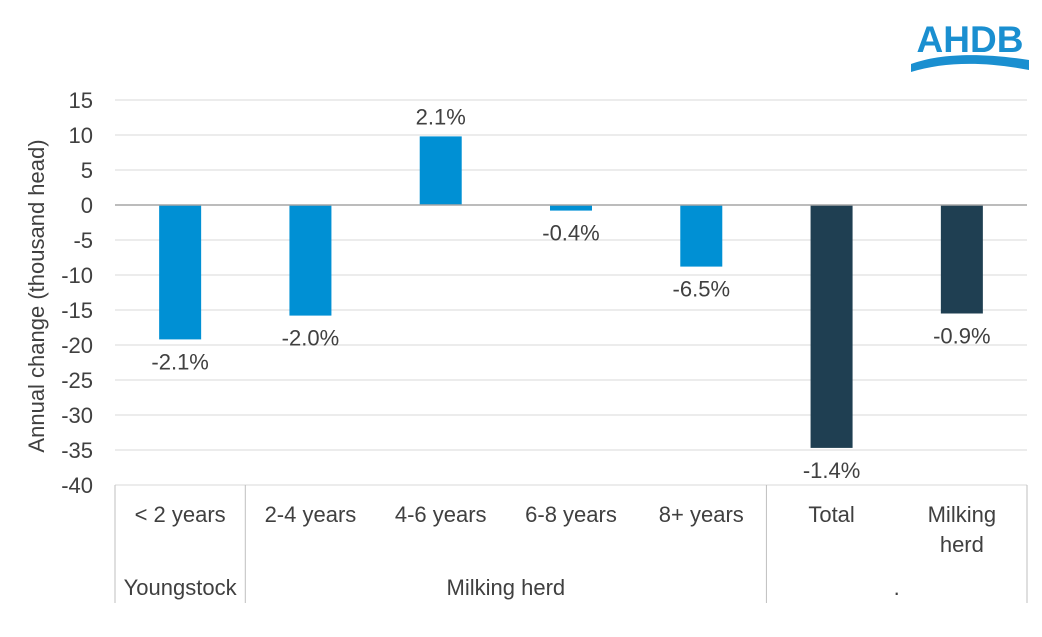 Image resolution: width=1042 pixels, height=637 pixels. I want to click on data-label: -1.4%, so click(831, 470).